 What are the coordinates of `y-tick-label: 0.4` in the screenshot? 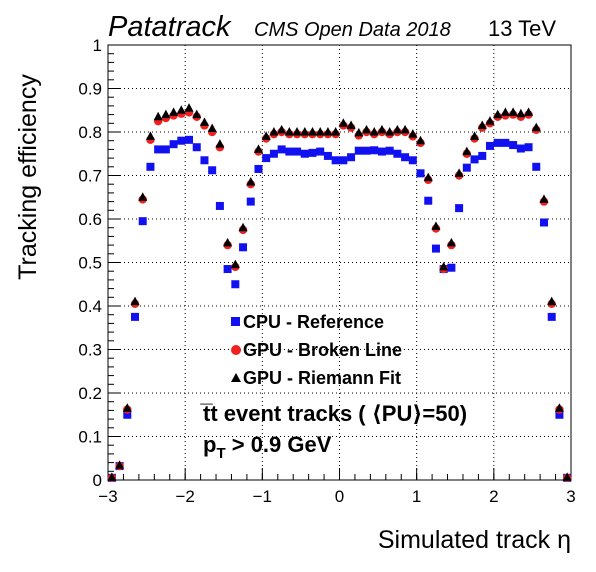 It's located at (90, 306).